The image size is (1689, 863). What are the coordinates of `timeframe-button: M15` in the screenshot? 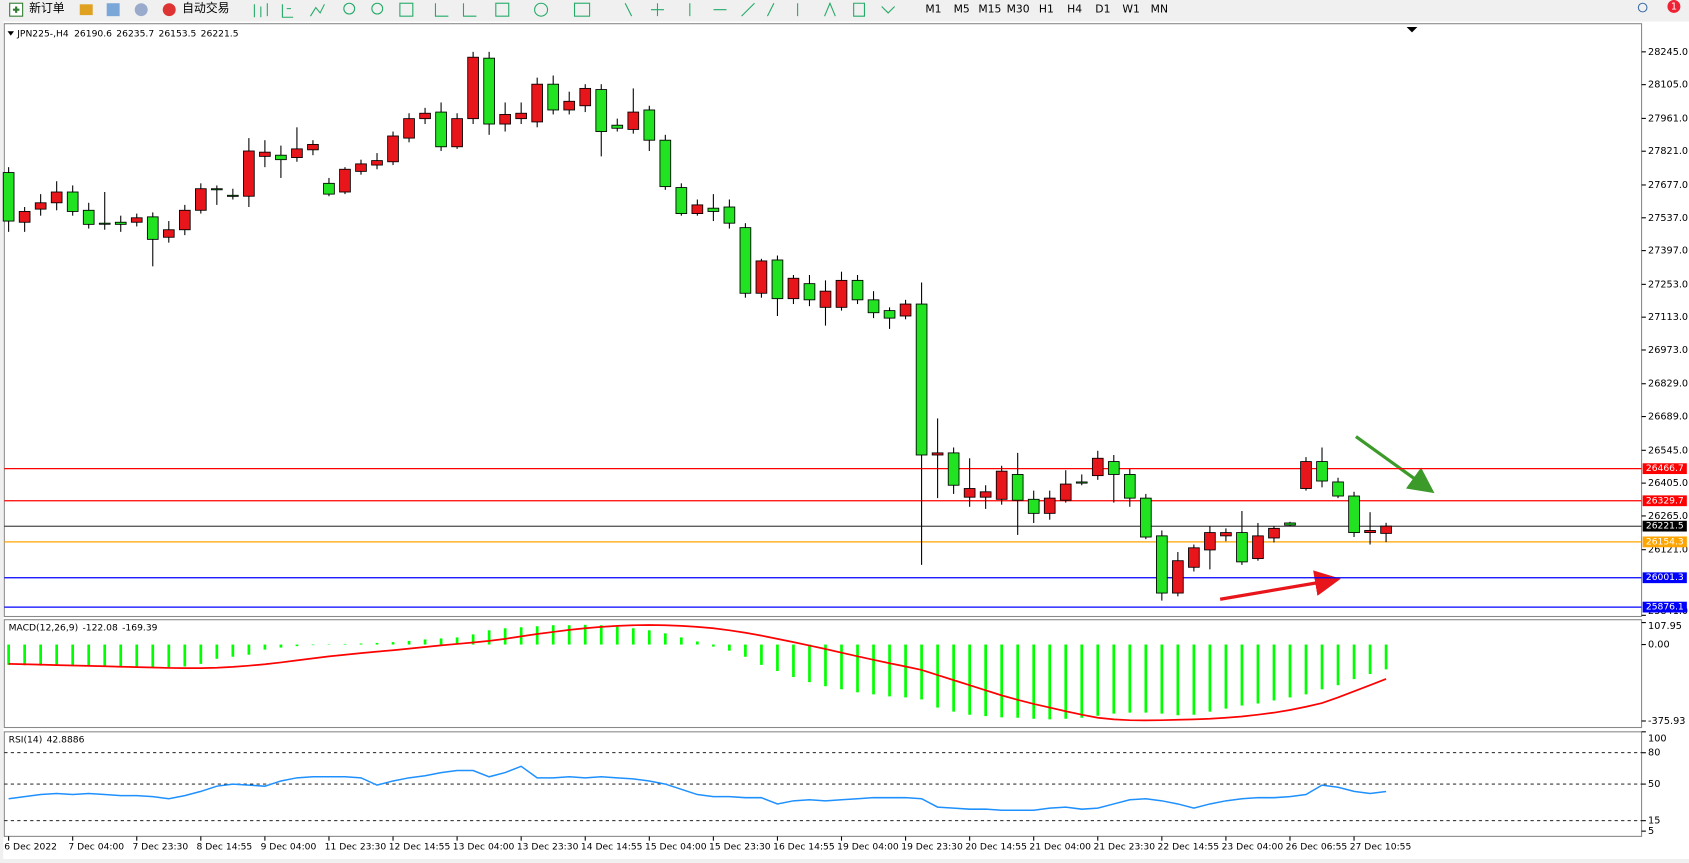 It's located at (989, 9).